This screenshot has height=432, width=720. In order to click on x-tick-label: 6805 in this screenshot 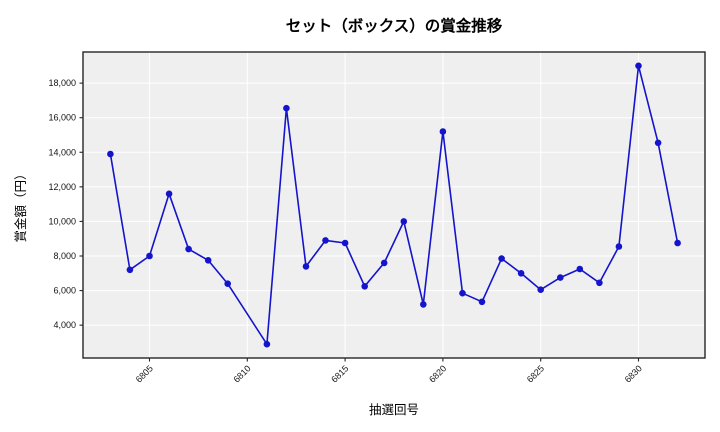, I will do `click(144, 373)`.